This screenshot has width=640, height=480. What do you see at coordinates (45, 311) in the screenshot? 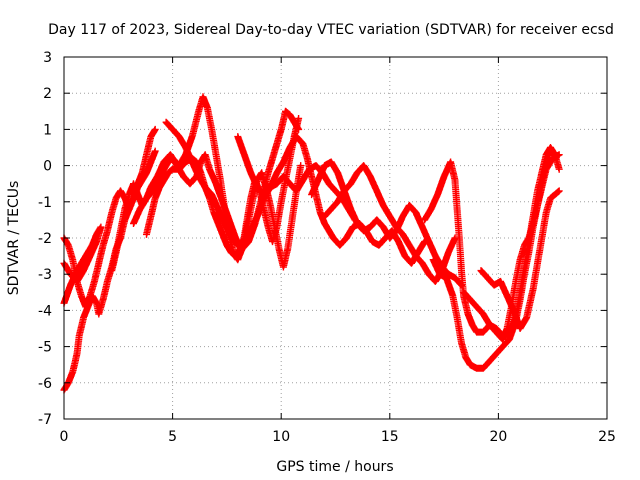
I see `y-tick-label: -4` at bounding box center [45, 311].